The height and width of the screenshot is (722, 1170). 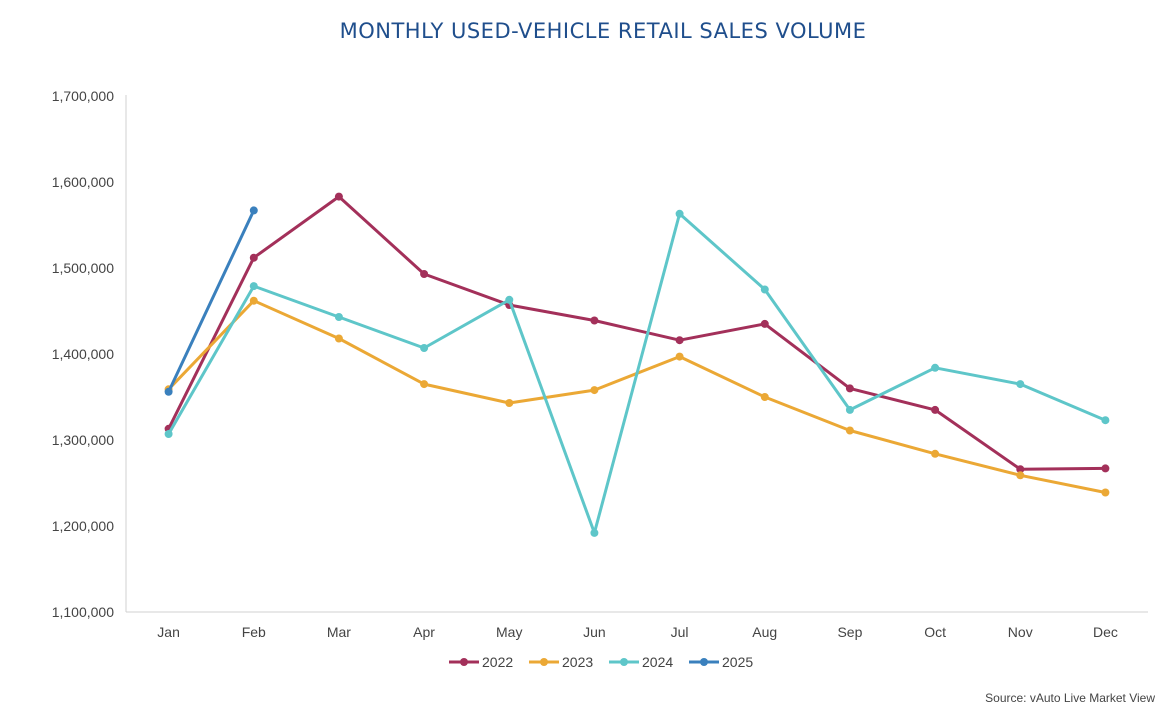 I want to click on legend-label-2023: 2023, so click(x=577, y=662).